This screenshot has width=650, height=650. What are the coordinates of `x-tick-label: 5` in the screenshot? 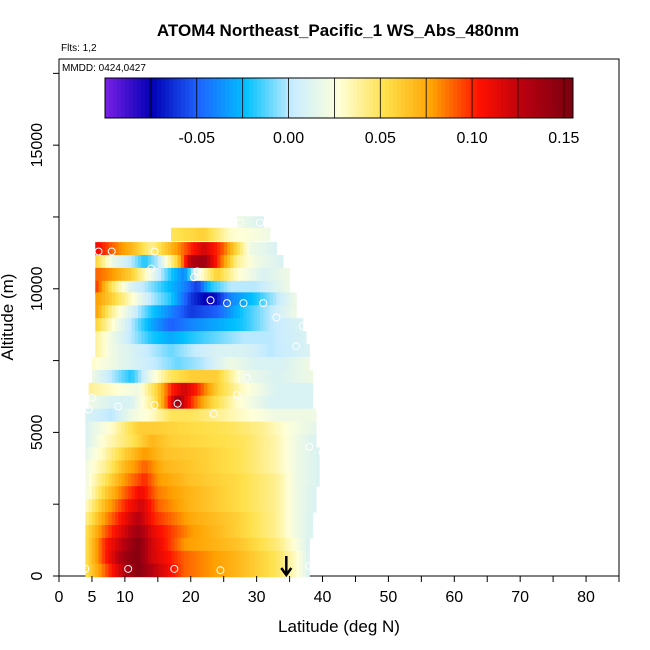 It's located at (91, 597).